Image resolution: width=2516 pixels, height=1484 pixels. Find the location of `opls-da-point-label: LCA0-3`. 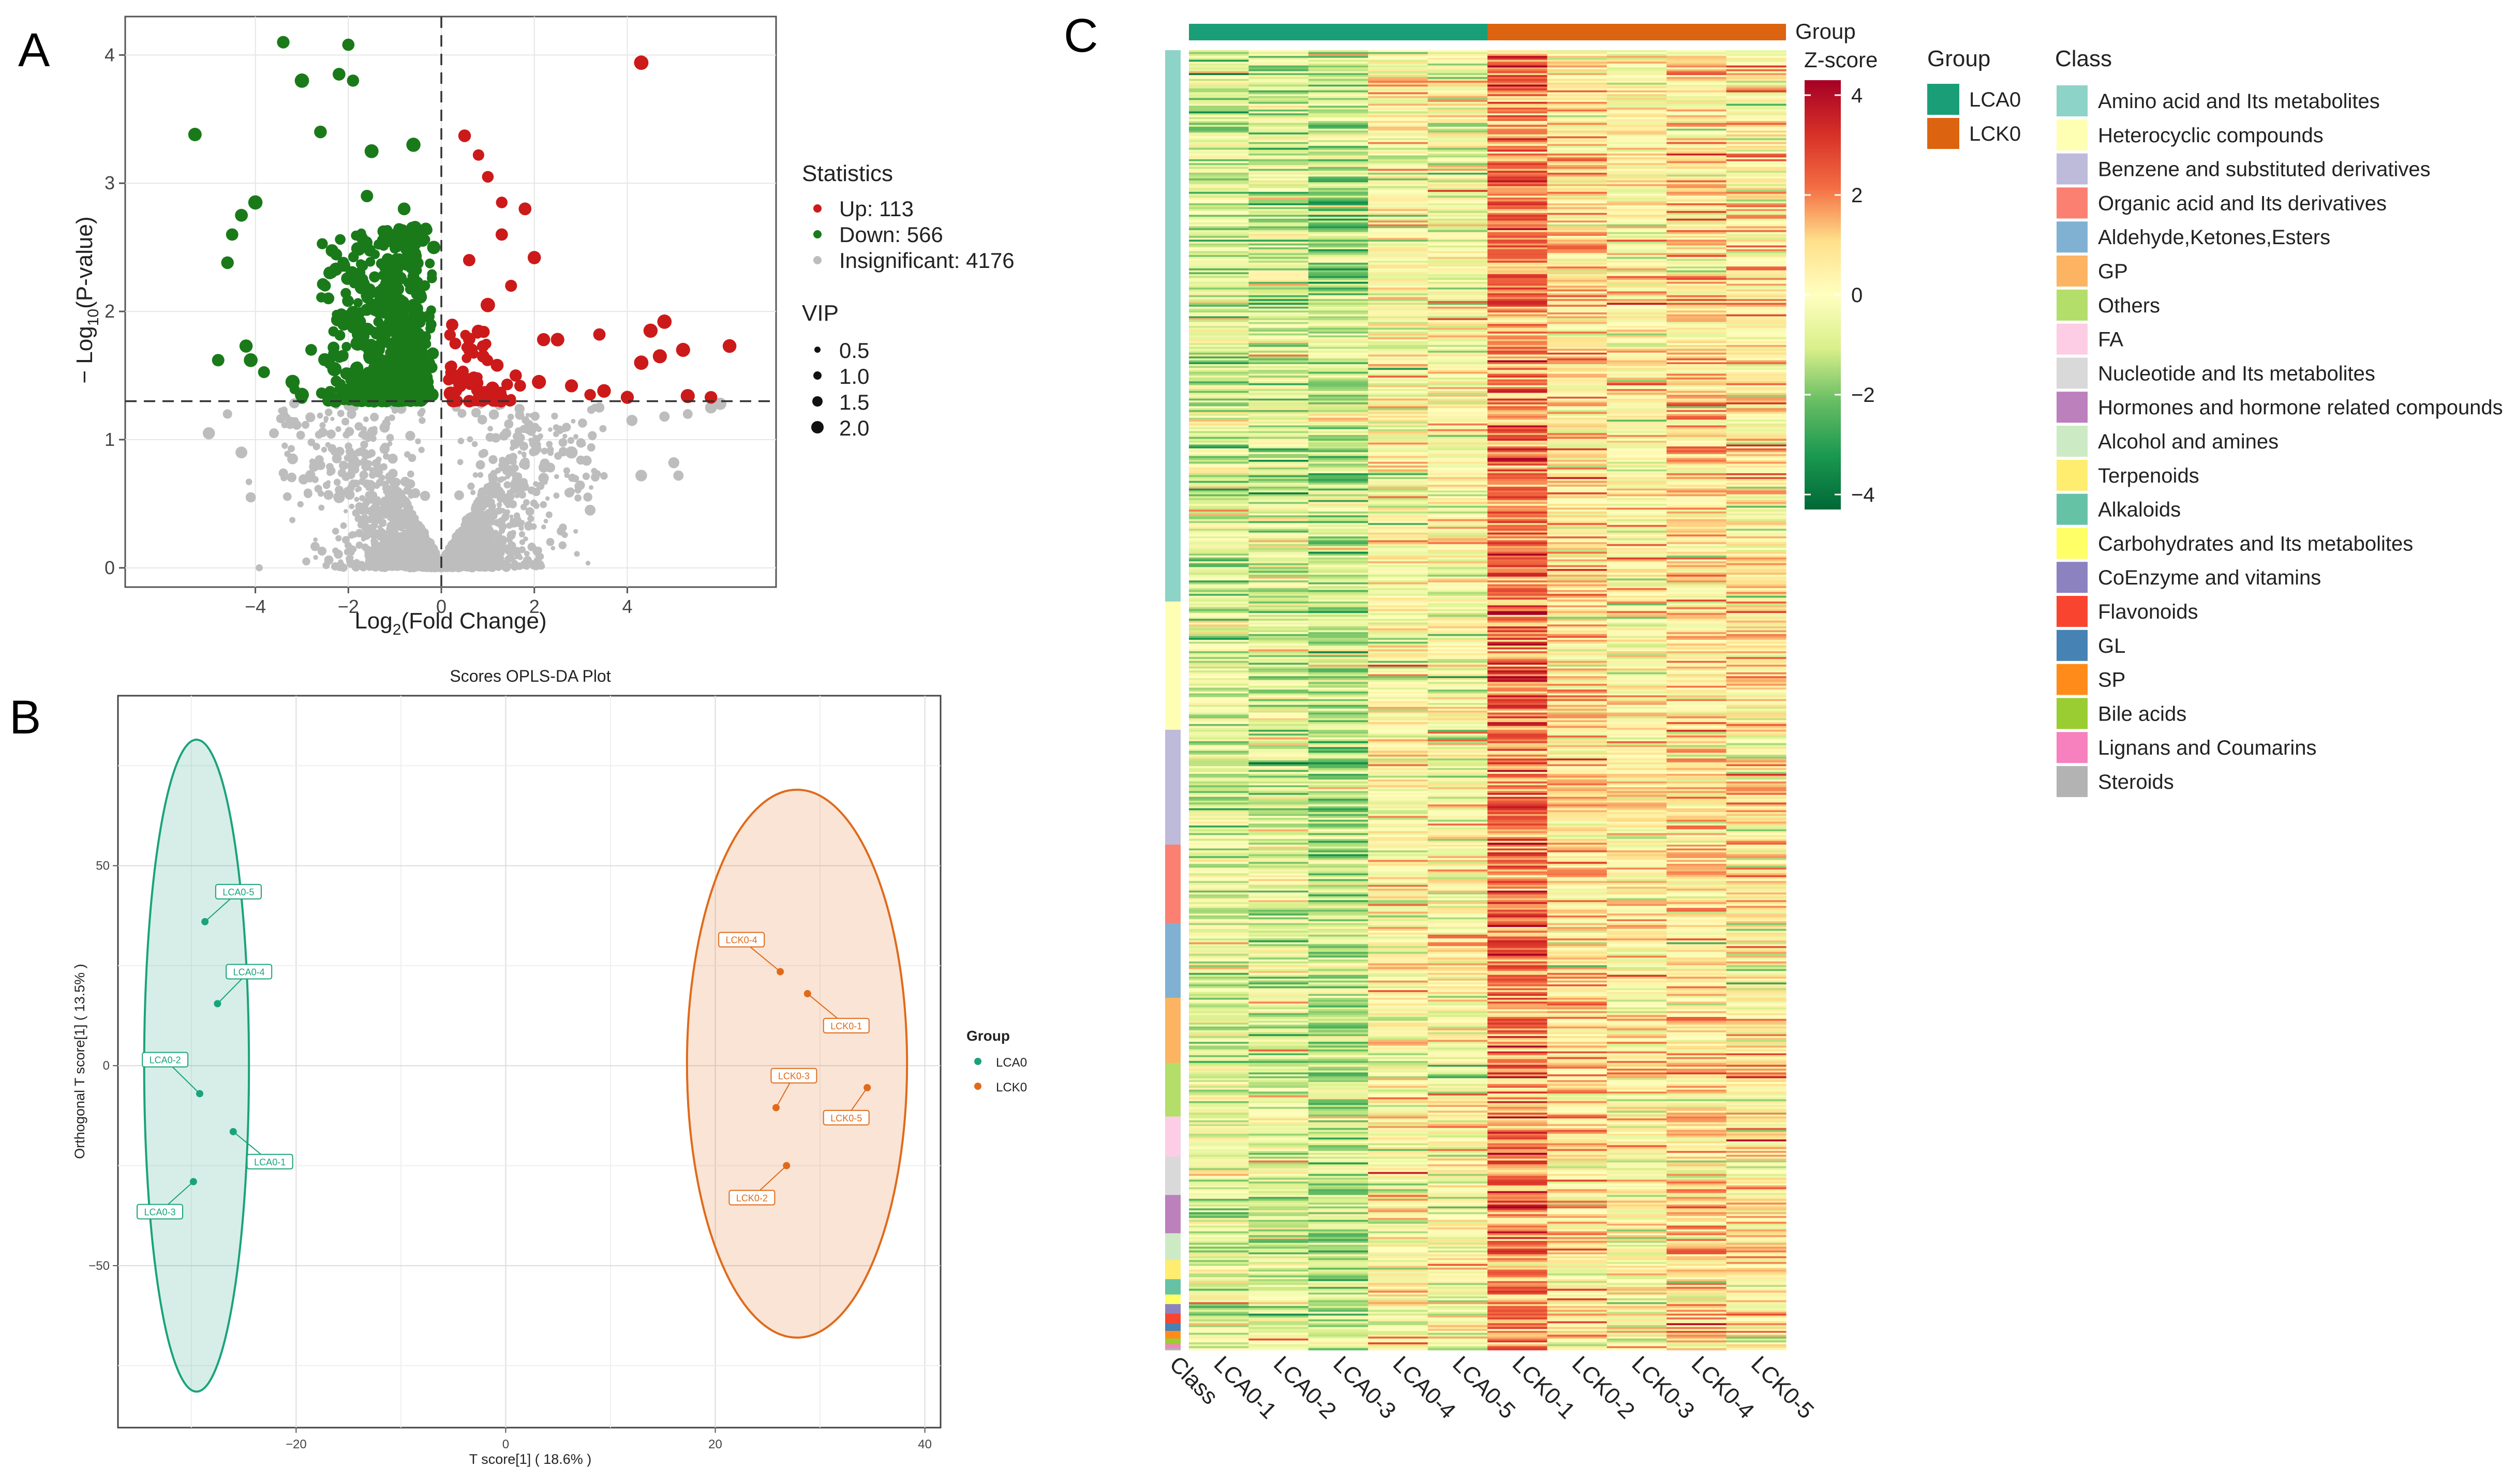

opls-da-point-label: LCA0-3 is located at coordinates (160, 1212).